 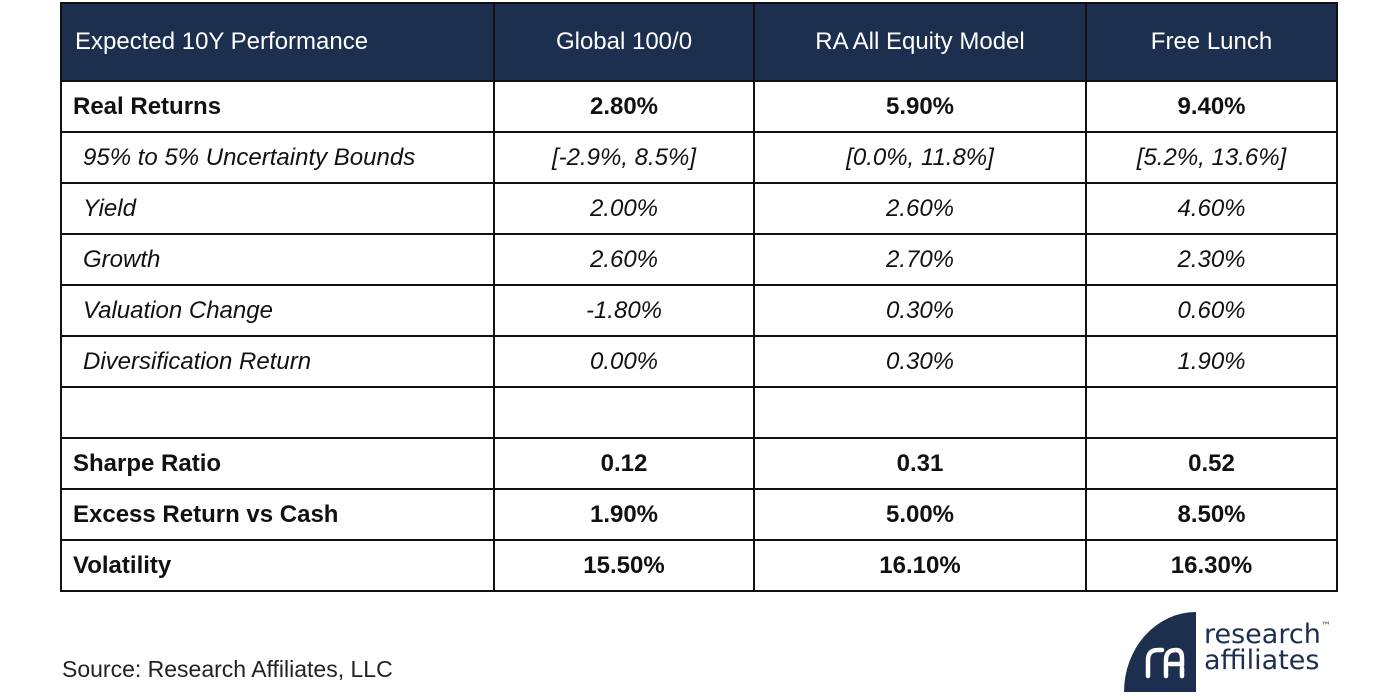 What do you see at coordinates (624, 106) in the screenshot?
I see `value-cell: 2.80%` at bounding box center [624, 106].